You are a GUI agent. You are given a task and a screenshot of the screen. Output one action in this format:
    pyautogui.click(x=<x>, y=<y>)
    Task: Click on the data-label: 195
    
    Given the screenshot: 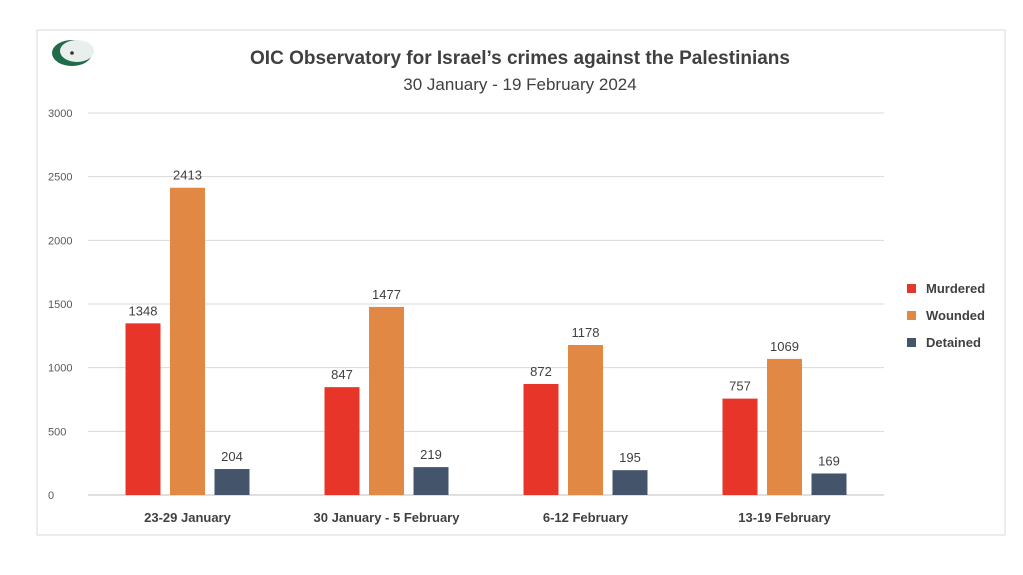 What is the action you would take?
    pyautogui.click(x=630, y=457)
    